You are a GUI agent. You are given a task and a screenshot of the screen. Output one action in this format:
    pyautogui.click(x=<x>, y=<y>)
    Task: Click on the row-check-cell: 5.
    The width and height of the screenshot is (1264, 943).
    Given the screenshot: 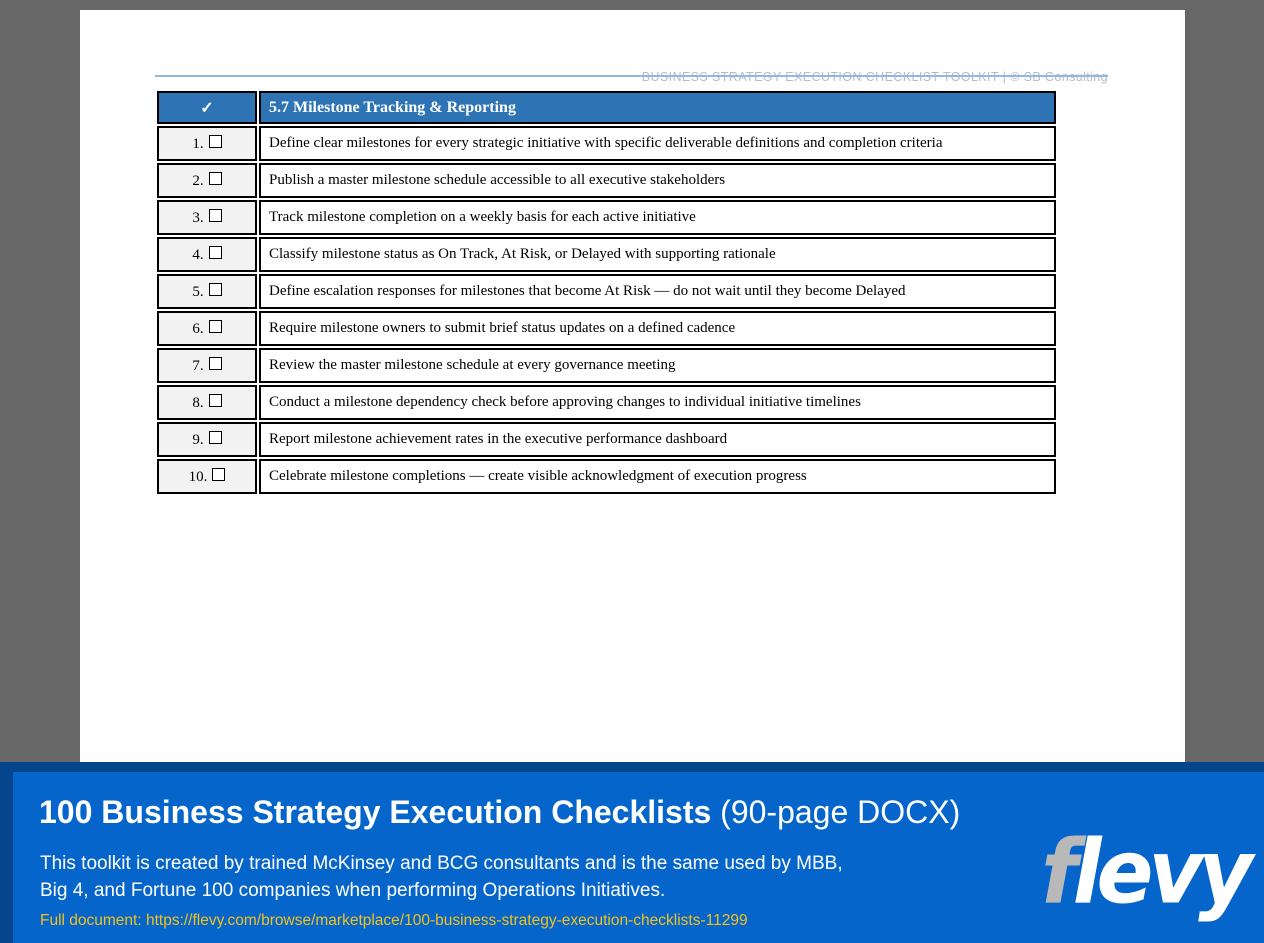 What is the action you would take?
    pyautogui.click(x=207, y=291)
    